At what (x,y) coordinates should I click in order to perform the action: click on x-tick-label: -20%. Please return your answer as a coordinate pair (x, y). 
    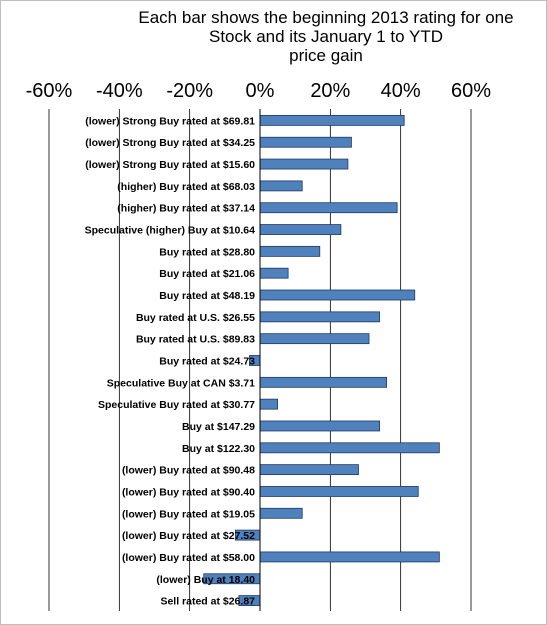
    Looking at the image, I should click on (189, 91).